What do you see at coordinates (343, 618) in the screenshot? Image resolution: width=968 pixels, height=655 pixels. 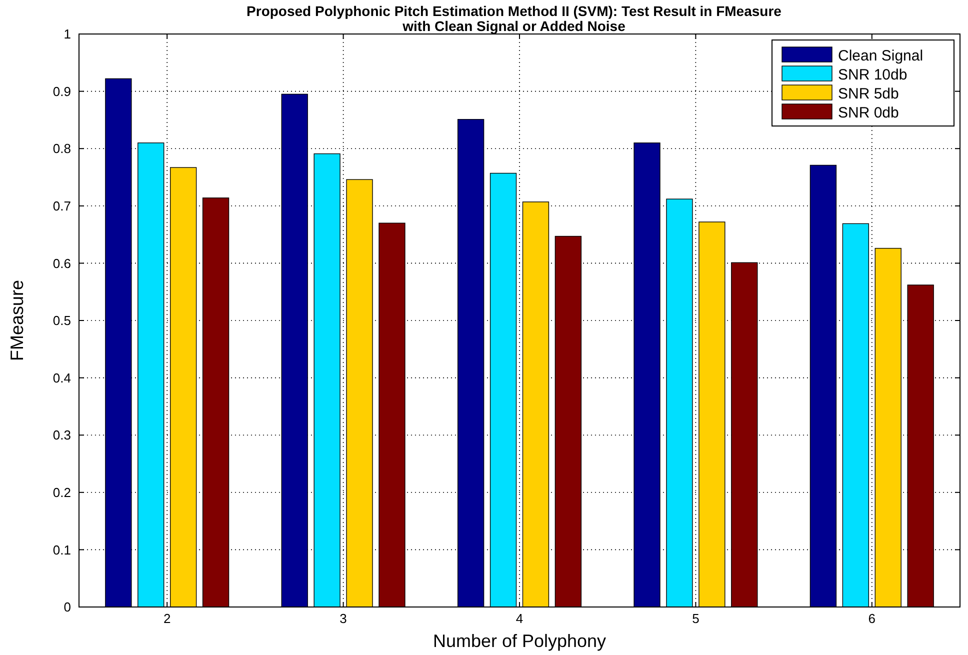 I see `x-tick-label: 3` at bounding box center [343, 618].